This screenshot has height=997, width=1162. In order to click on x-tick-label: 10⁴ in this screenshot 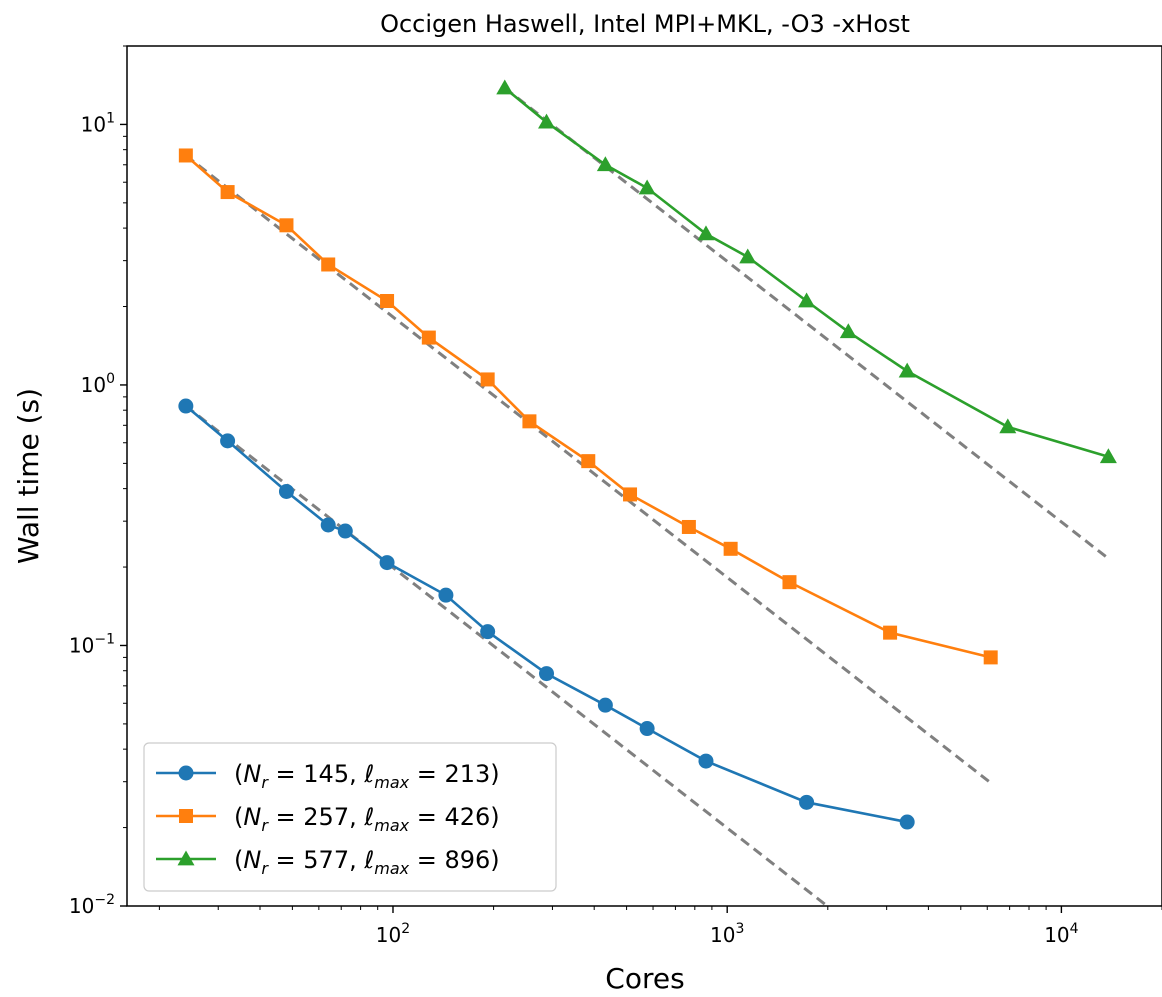, I will do `click(1061, 934)`.